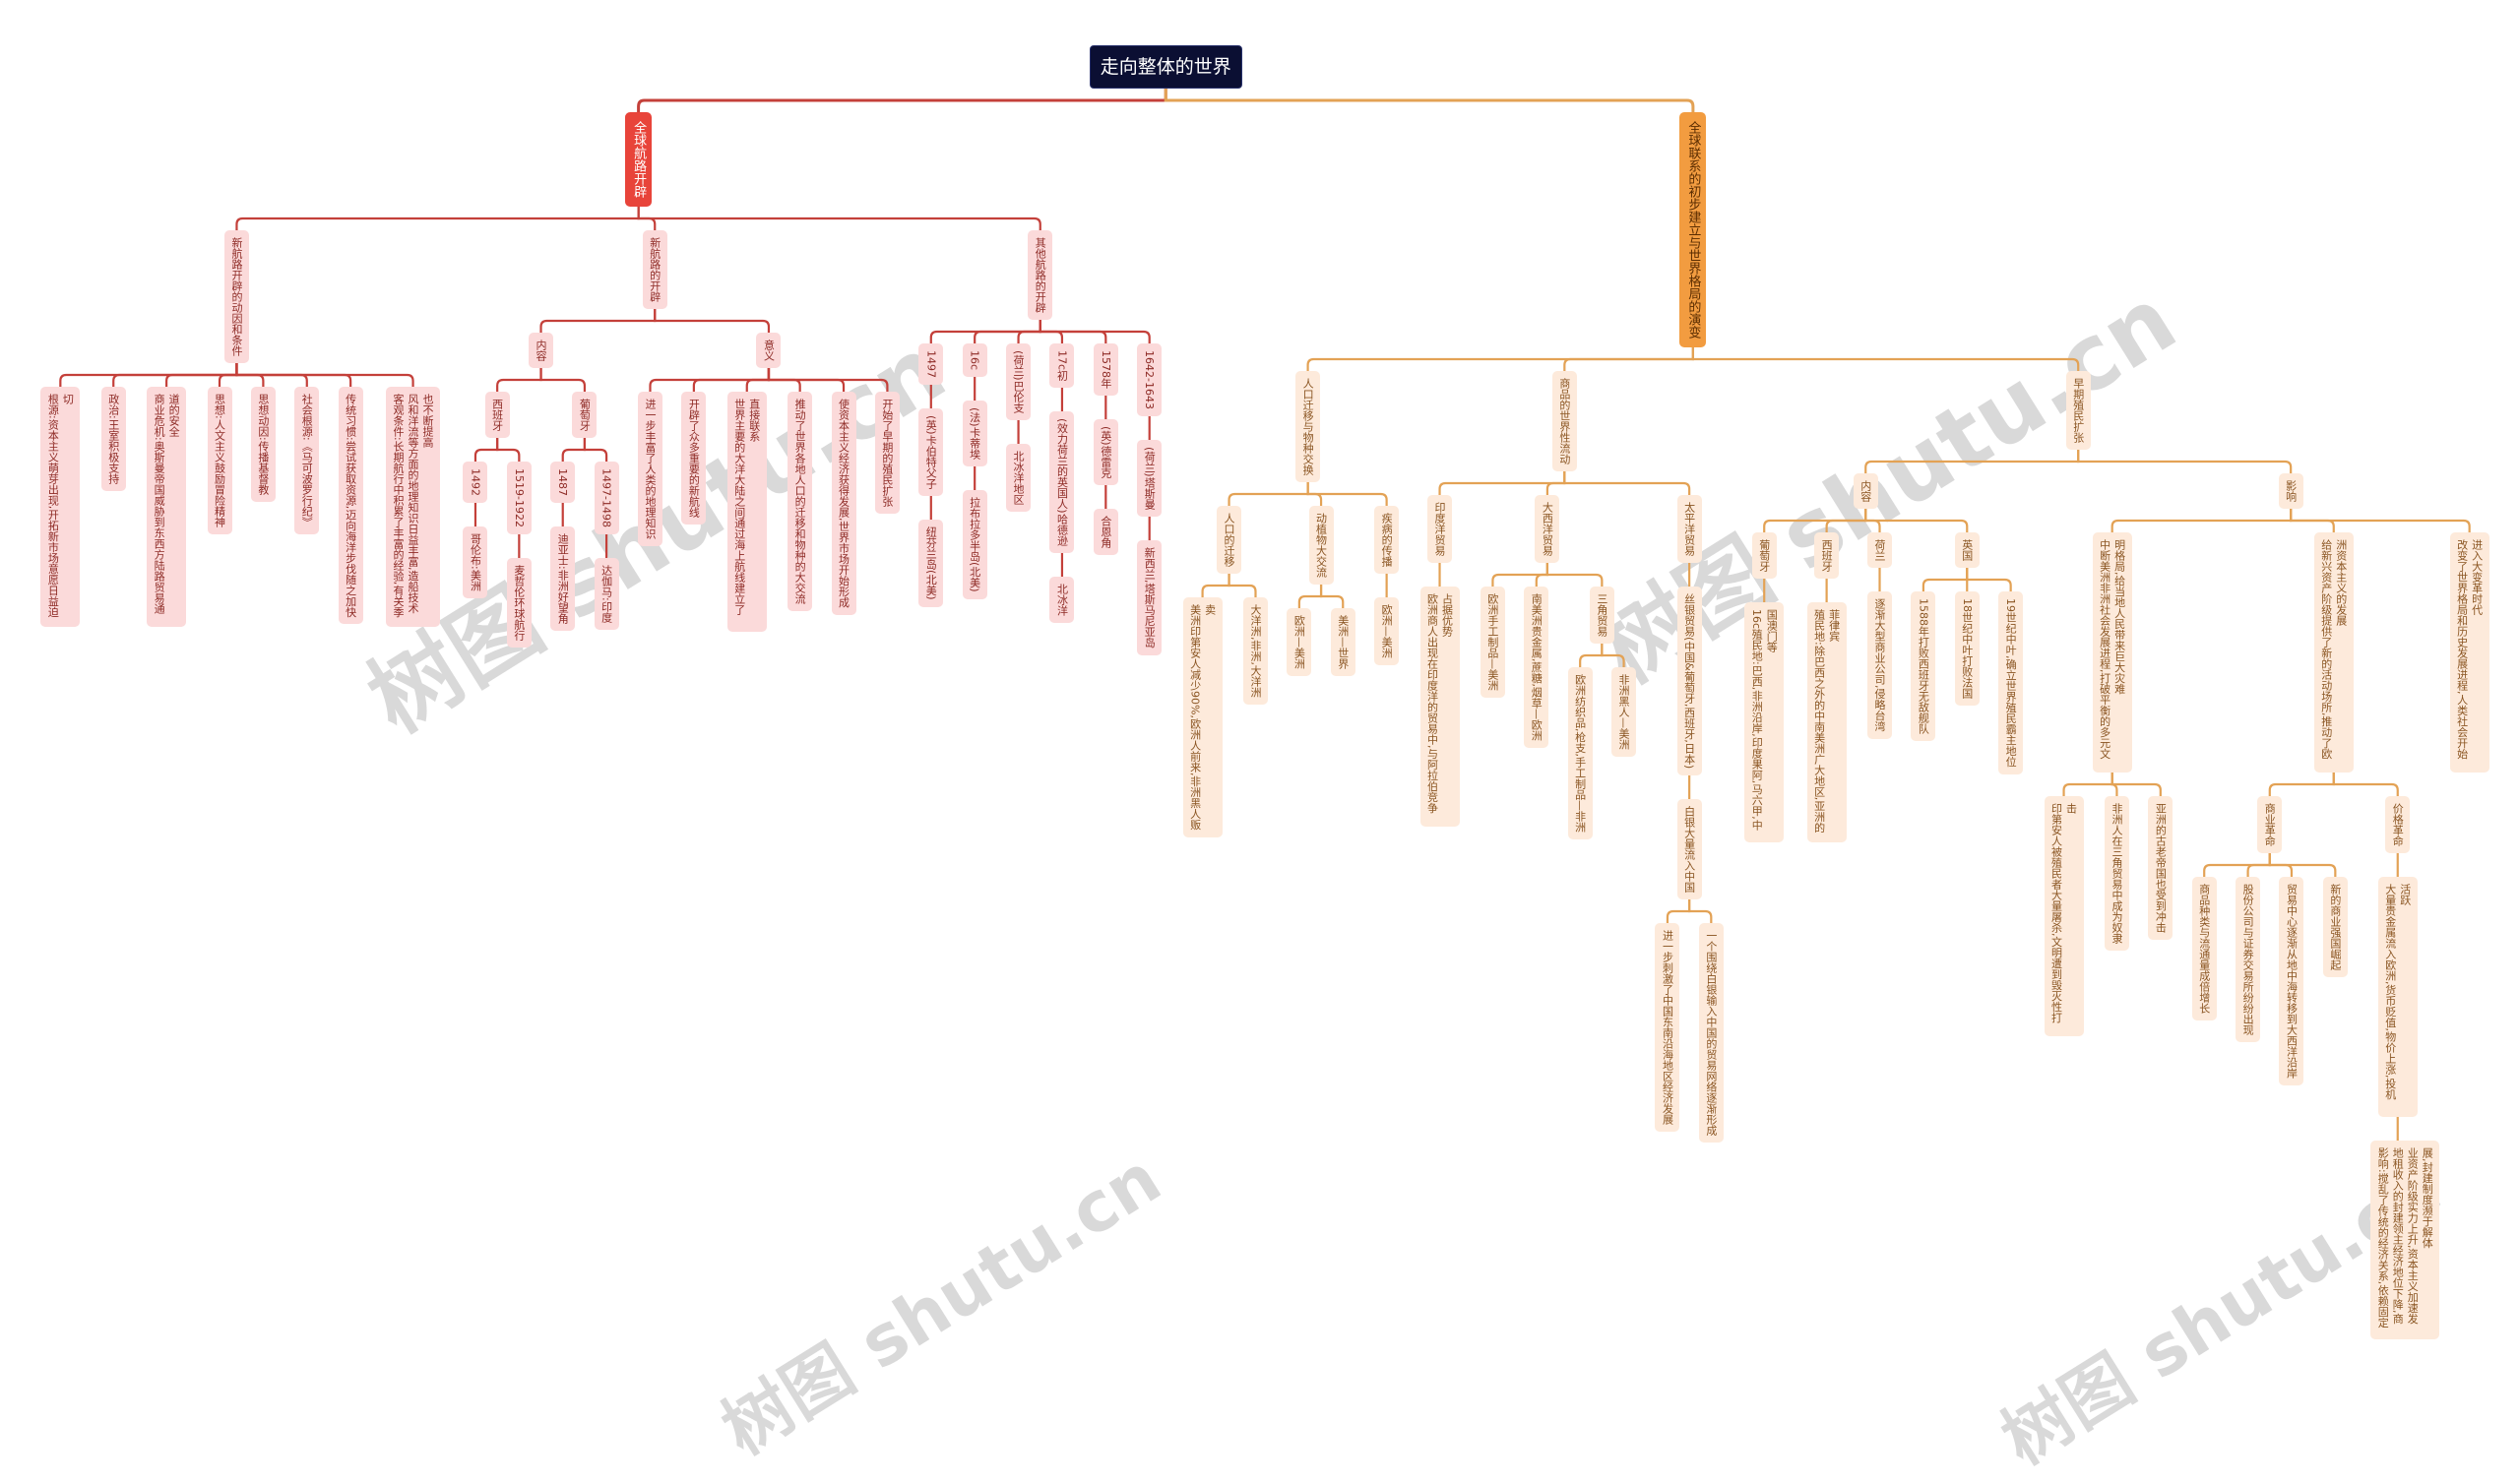 This screenshot has height=1484, width=2520. What do you see at coordinates (1062, 600) in the screenshot?
I see `leaf-topic-node: 北冰洋` at bounding box center [1062, 600].